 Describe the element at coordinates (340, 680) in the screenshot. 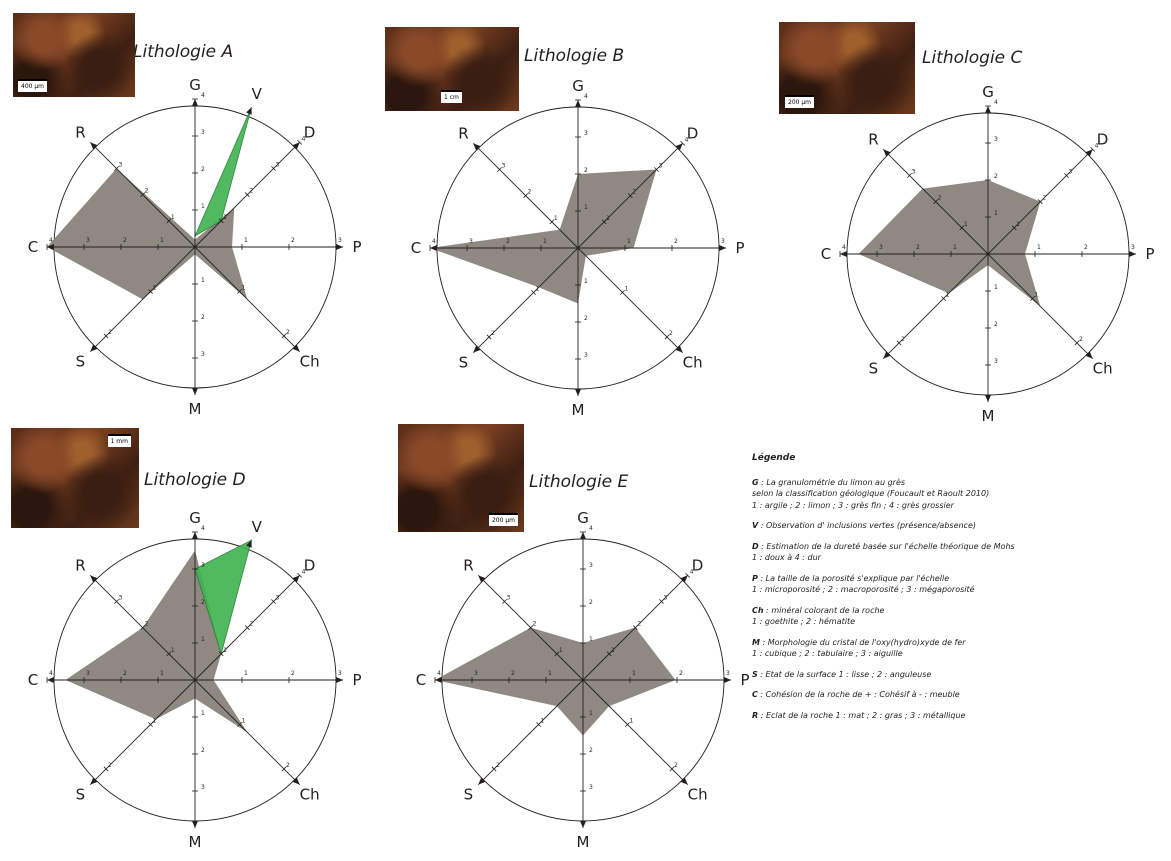

I see `axis-arrow-p` at that location.